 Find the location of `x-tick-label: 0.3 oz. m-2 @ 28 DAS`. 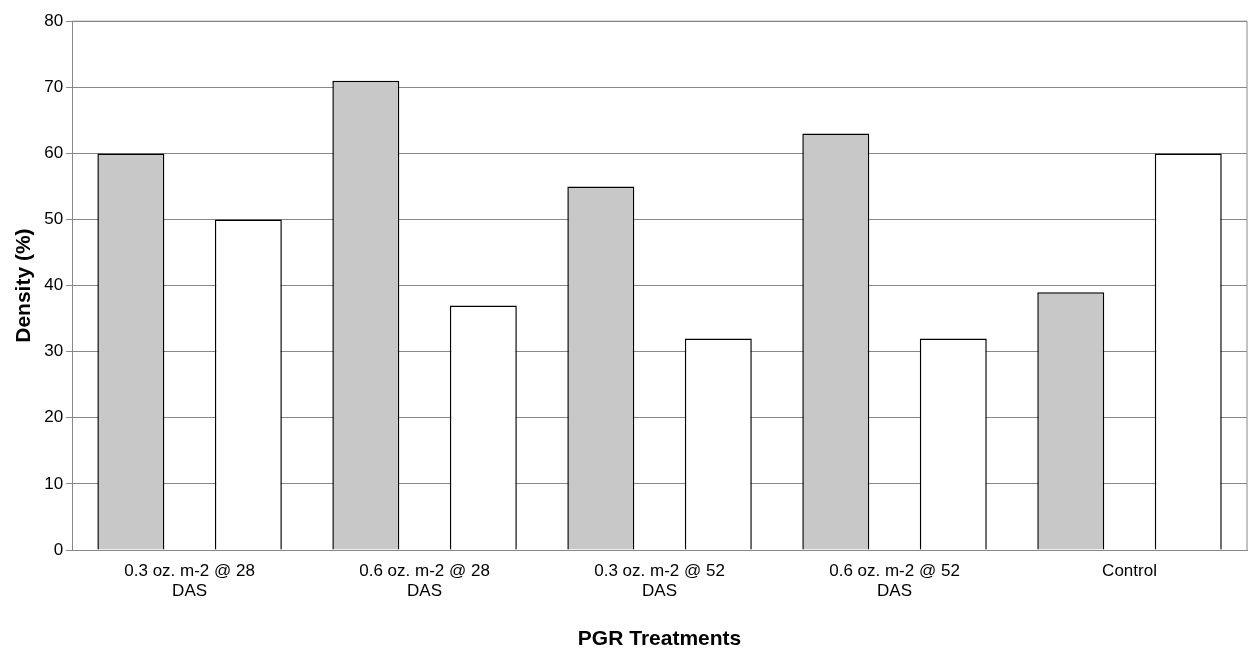

x-tick-label: 0.3 oz. m-2 @ 28 DAS is located at coordinates (189, 580).